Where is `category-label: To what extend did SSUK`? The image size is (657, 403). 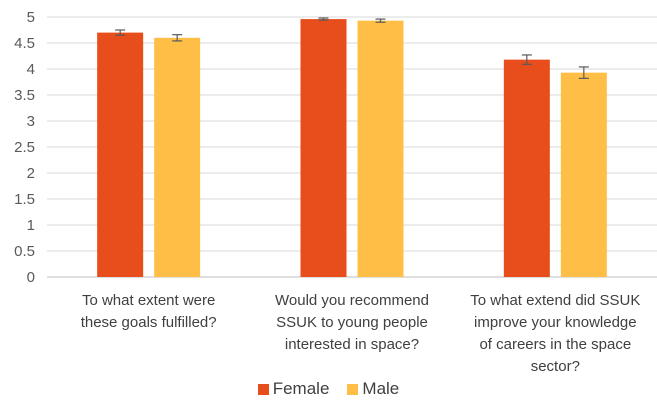
category-label: To what extend did SSUK is located at coordinates (555, 300).